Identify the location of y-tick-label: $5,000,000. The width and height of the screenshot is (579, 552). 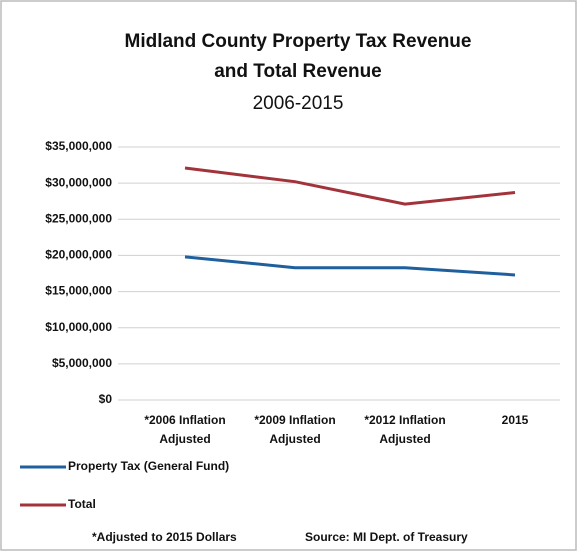
(82, 363).